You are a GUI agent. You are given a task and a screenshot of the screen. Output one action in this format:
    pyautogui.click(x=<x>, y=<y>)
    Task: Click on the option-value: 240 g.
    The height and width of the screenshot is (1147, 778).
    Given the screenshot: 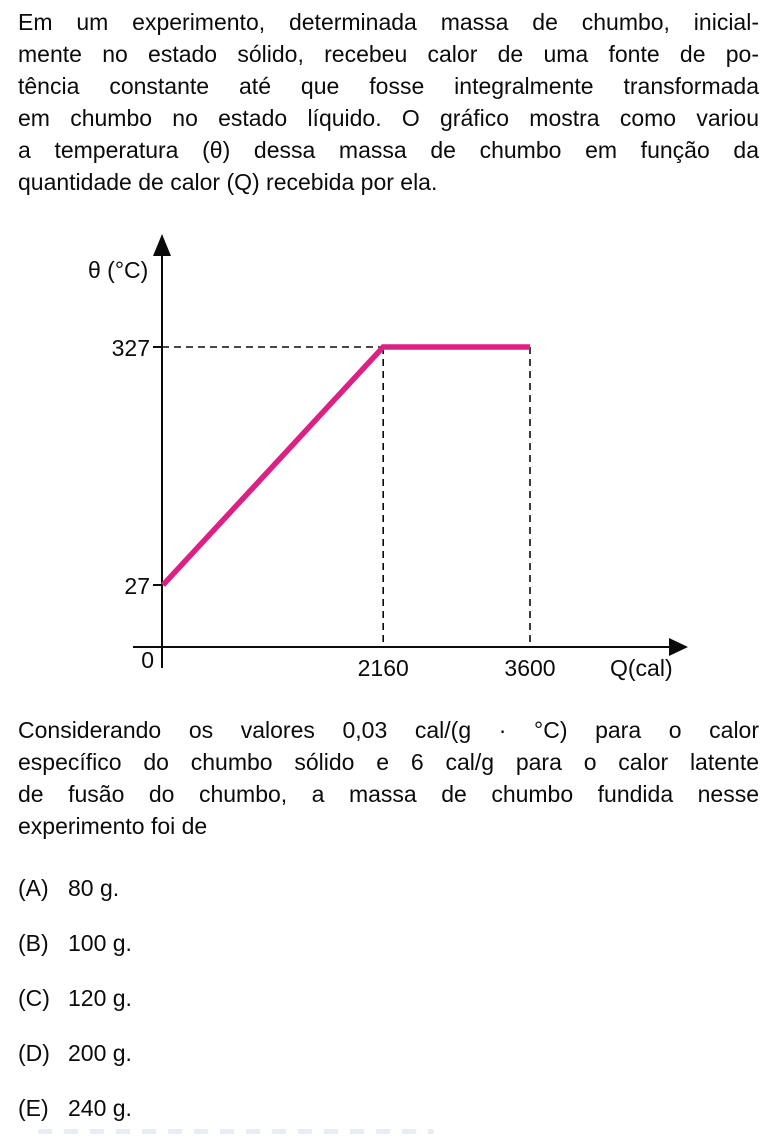 What is the action you would take?
    pyautogui.click(x=100, y=1108)
    